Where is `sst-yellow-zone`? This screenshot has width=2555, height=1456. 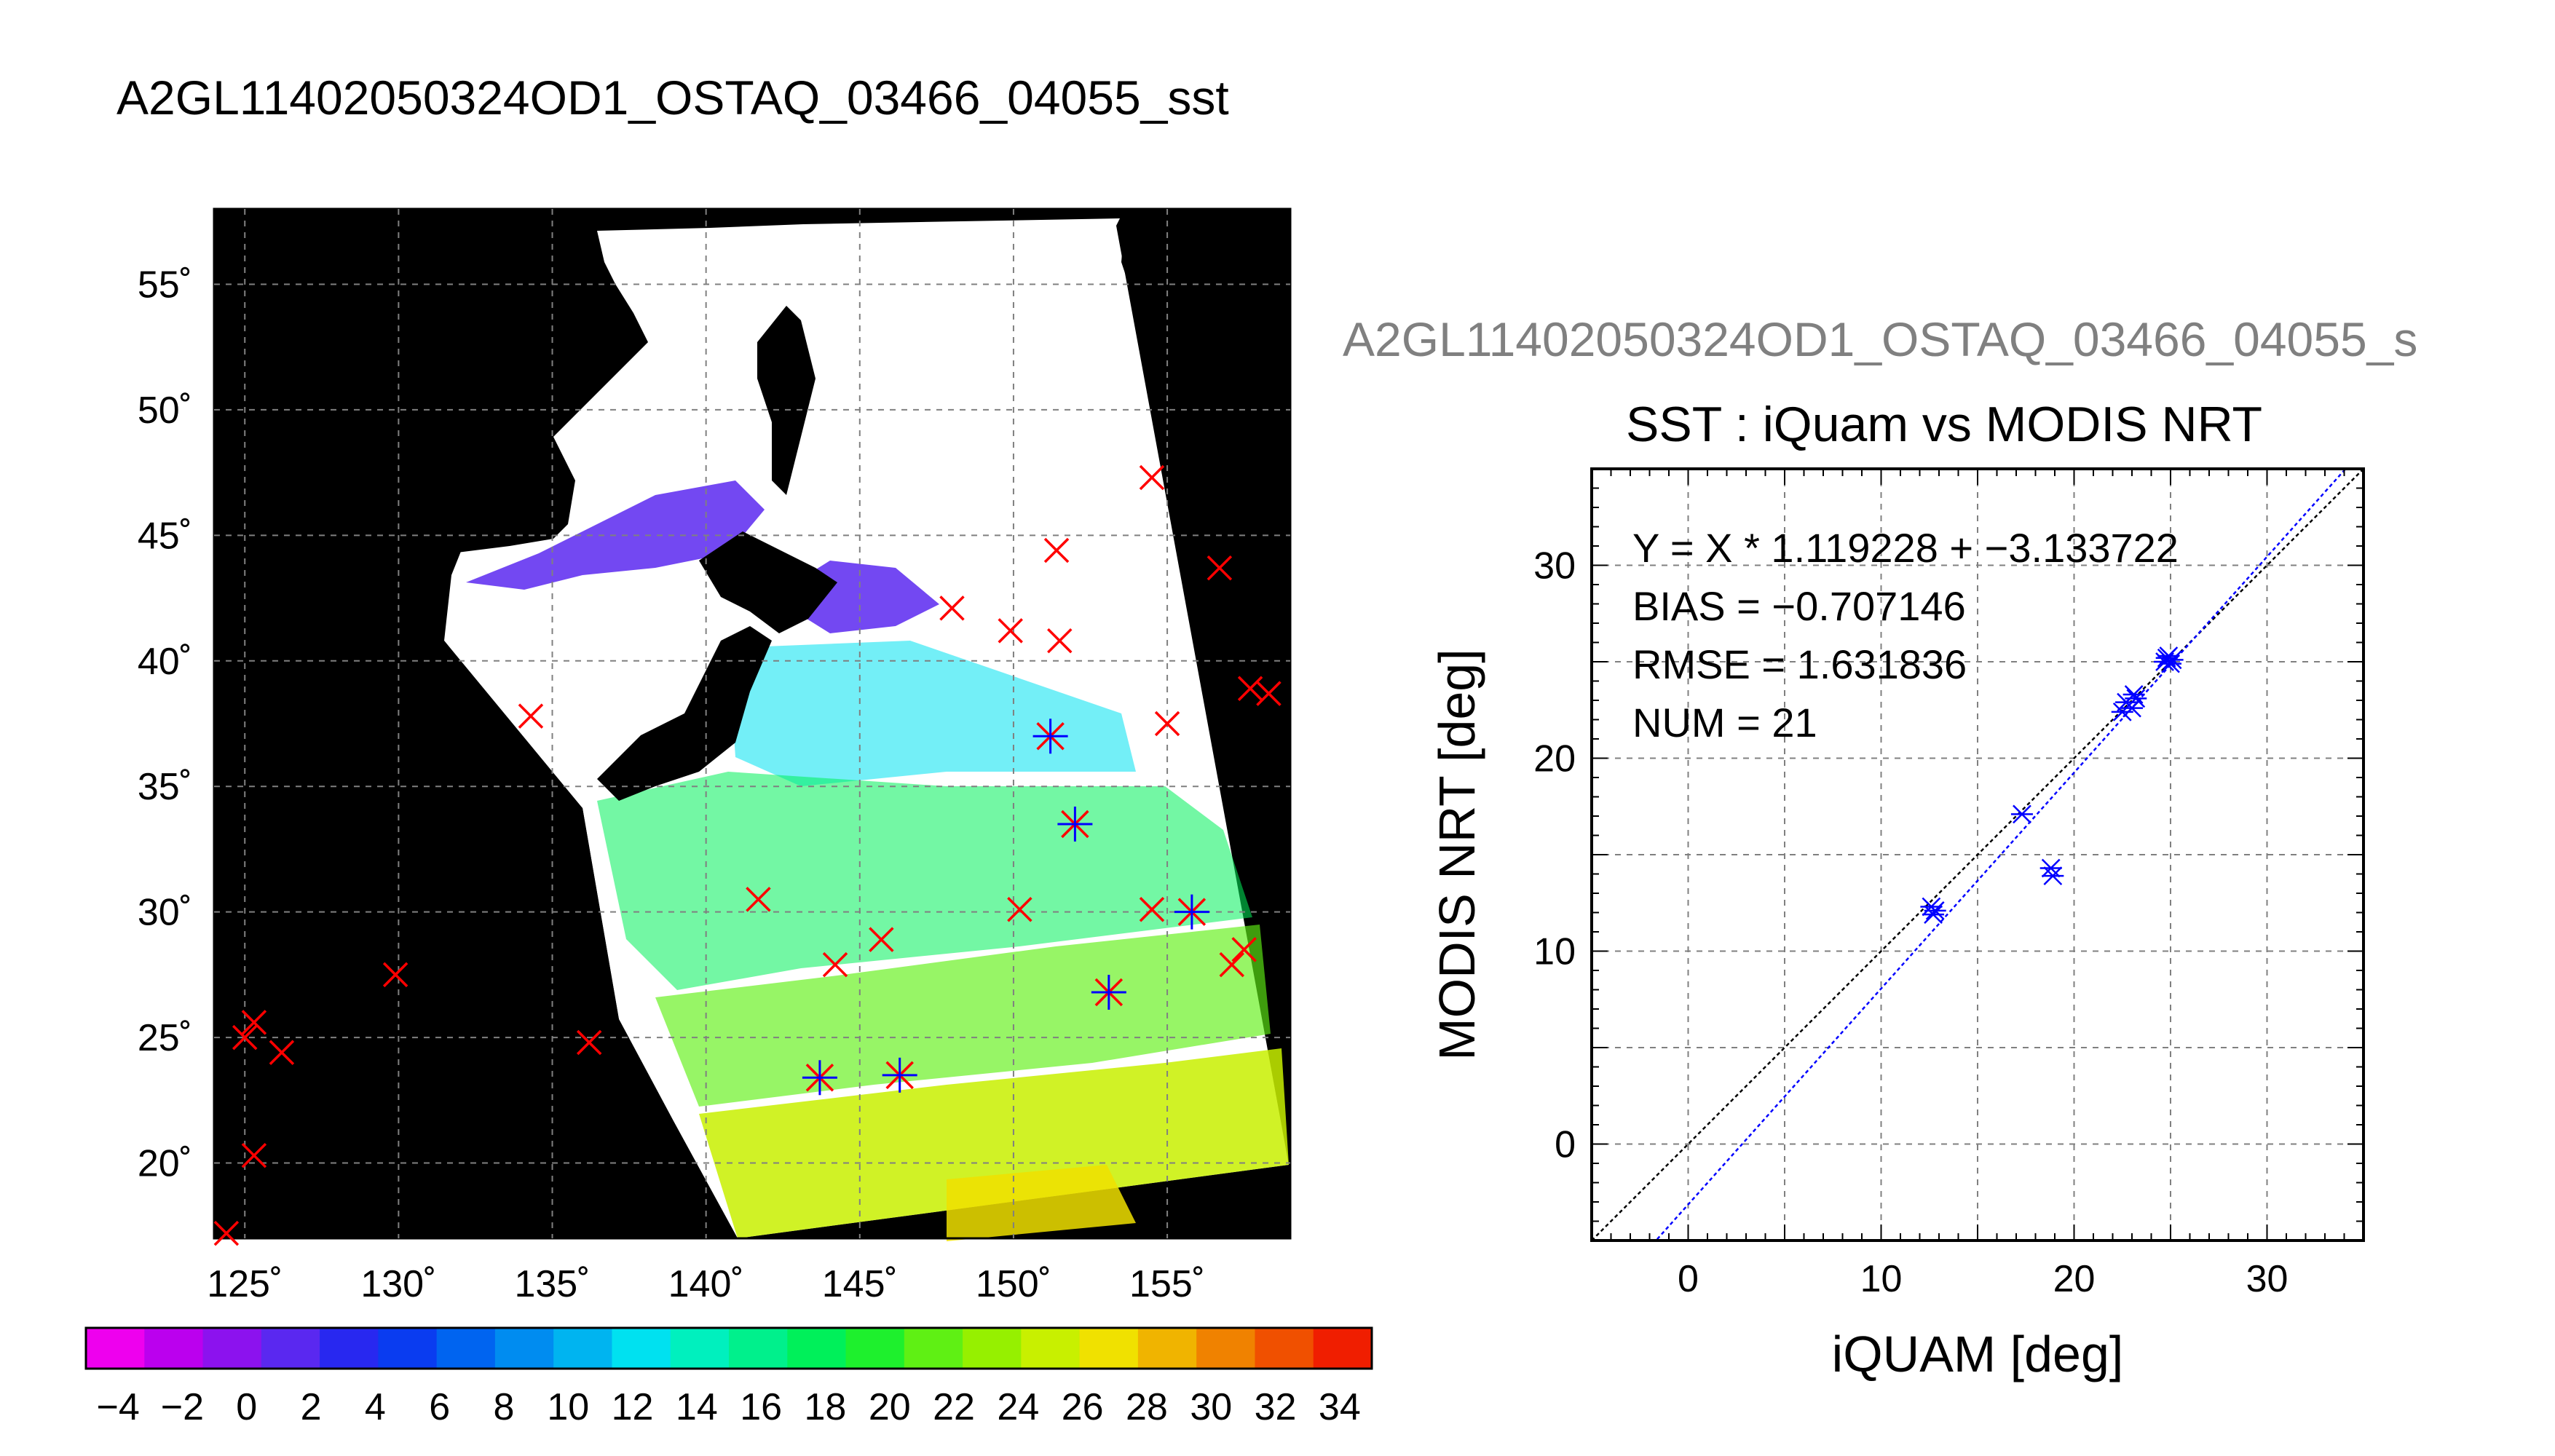
sst-yellow-zone is located at coordinates (994, 1143).